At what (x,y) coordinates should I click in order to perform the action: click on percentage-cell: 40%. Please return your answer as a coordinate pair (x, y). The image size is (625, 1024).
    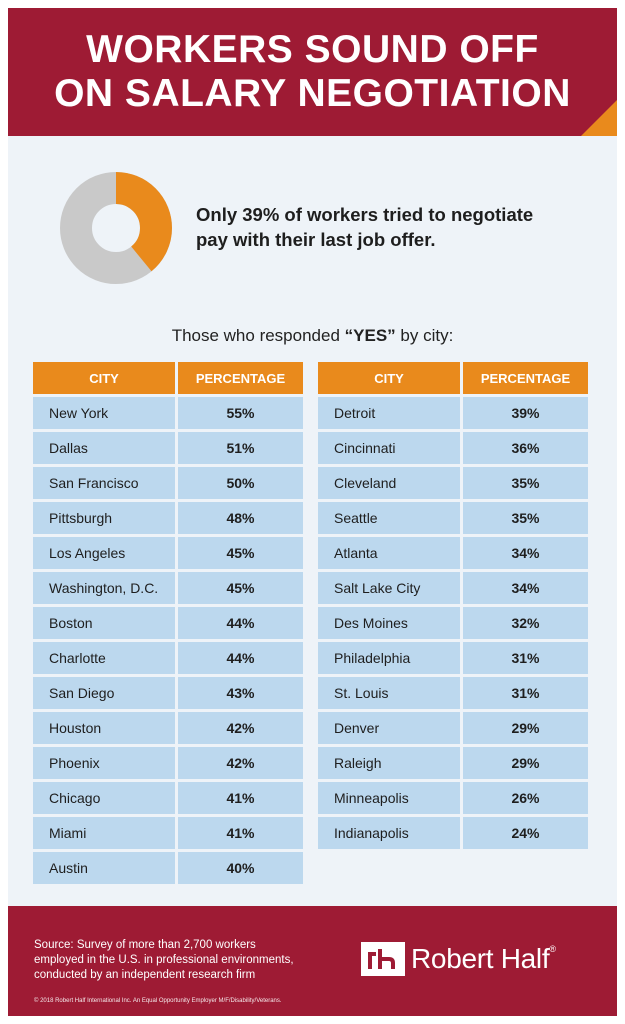
    Looking at the image, I should click on (240, 868).